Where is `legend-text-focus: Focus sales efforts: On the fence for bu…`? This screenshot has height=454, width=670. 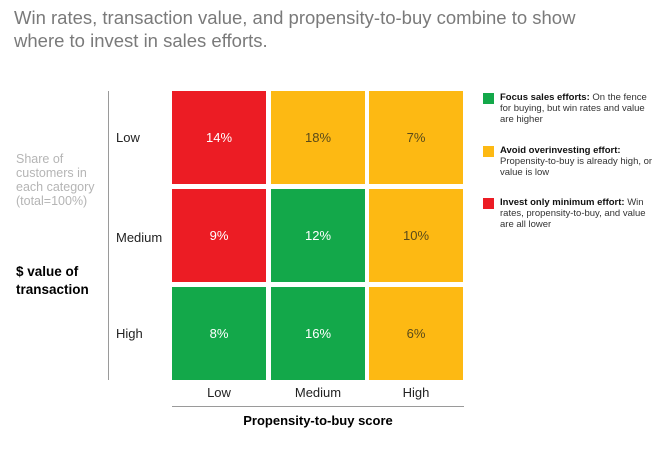
legend-text-focus: Focus sales efforts: On the fence for bu… is located at coordinates (573, 108).